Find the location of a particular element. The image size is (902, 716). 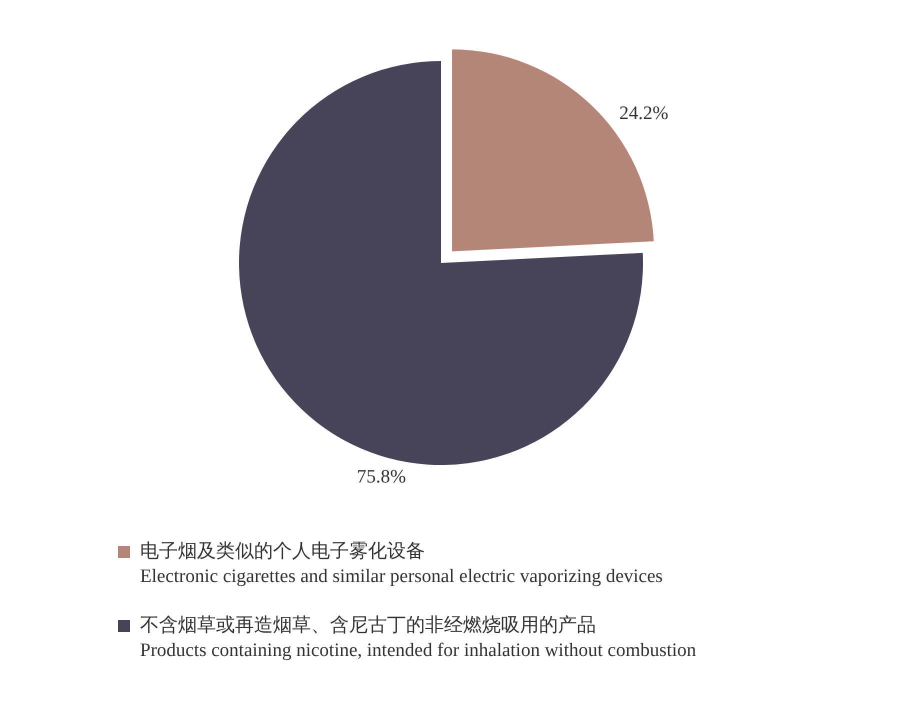

legend-label: 不含烟草或再造烟草、含尼古丁的非经燃烧吸用的产品 Products containing nicotine, intended for inhalation without combustion is located at coordinates (418, 638).